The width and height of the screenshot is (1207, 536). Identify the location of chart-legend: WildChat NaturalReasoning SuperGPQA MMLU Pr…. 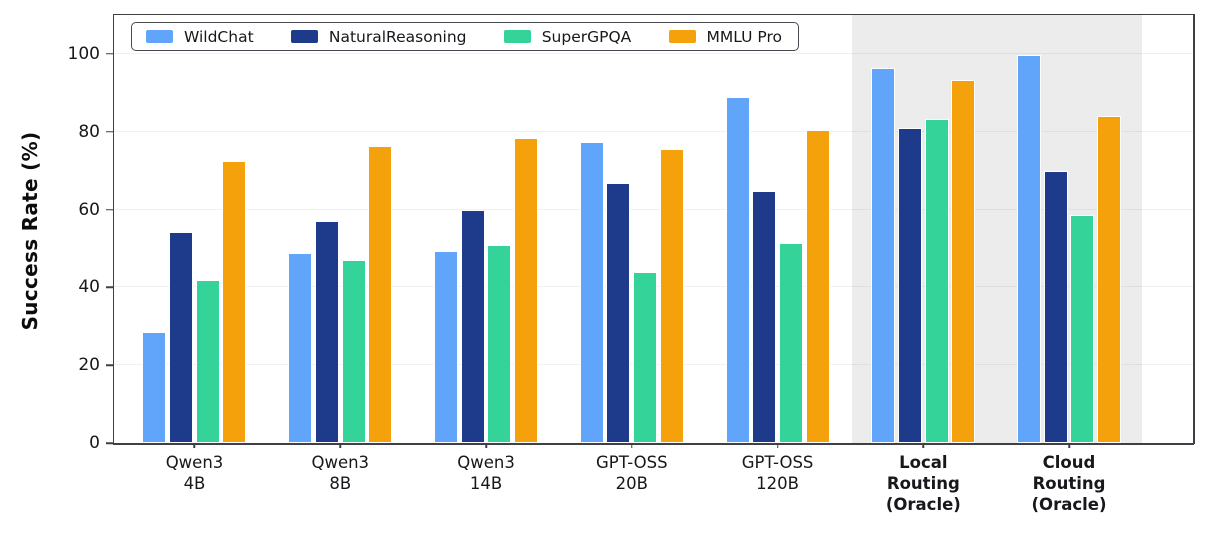
(465, 36).